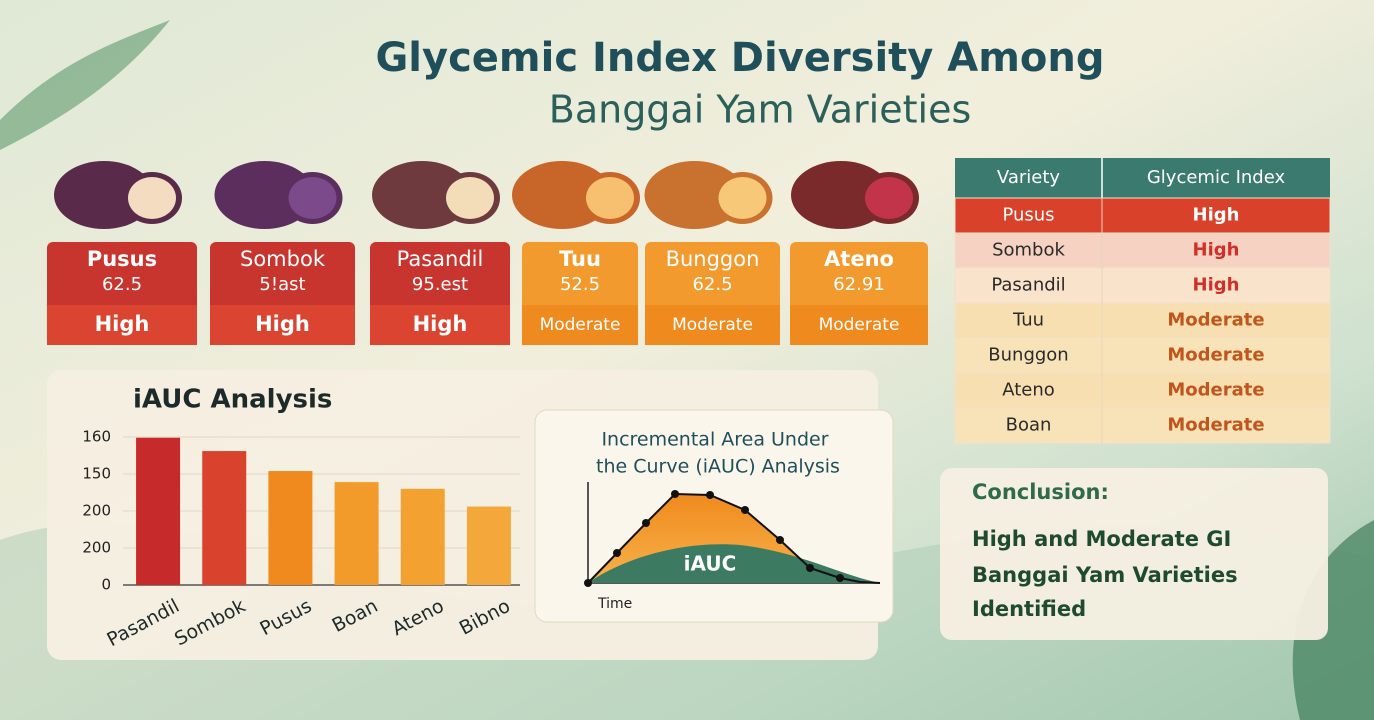 Image resolution: width=1374 pixels, height=720 pixels. Describe the element at coordinates (580, 259) in the screenshot. I see `card-name: Tuu` at that location.